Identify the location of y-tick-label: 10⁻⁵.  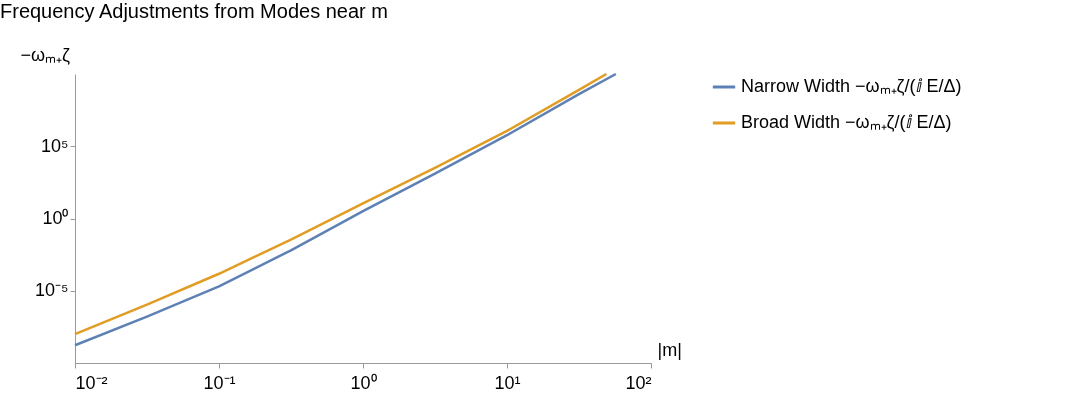
(52, 290).